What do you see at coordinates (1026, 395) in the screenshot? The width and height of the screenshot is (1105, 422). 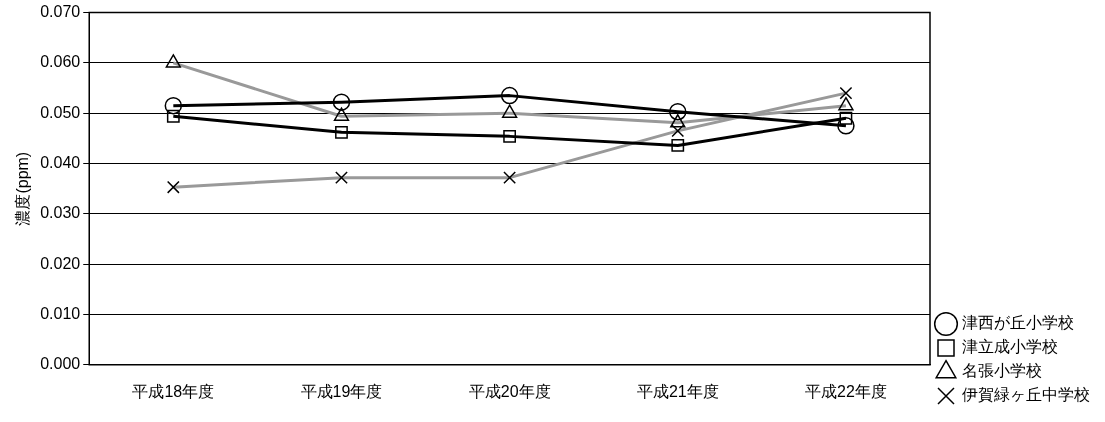 I see `legend-label: 伊賀緑ヶ丘中学校` at bounding box center [1026, 395].